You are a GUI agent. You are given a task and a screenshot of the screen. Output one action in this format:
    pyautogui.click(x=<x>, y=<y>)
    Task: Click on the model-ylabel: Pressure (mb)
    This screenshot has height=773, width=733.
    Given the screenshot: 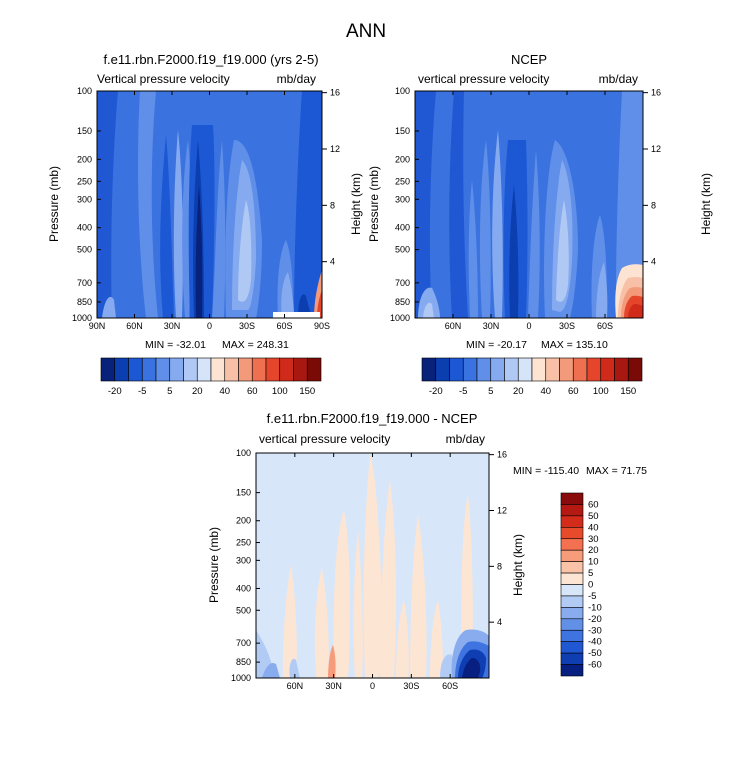 What is the action you would take?
    pyautogui.click(x=54, y=204)
    